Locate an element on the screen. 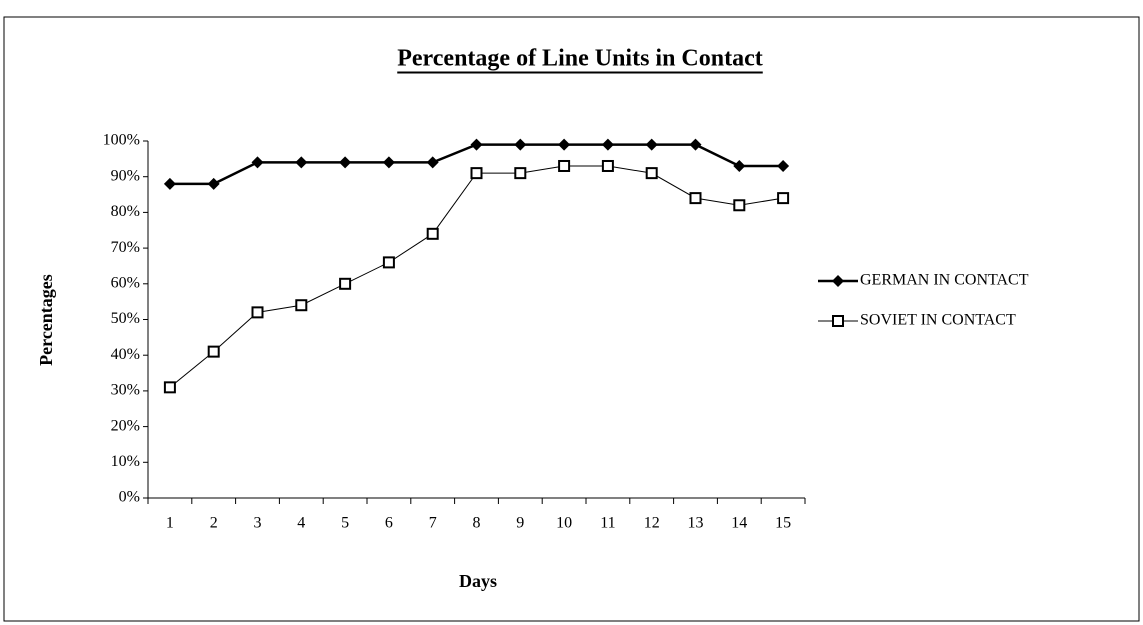 This screenshot has width=1143, height=625. x-tick-label: 5 is located at coordinates (345, 523).